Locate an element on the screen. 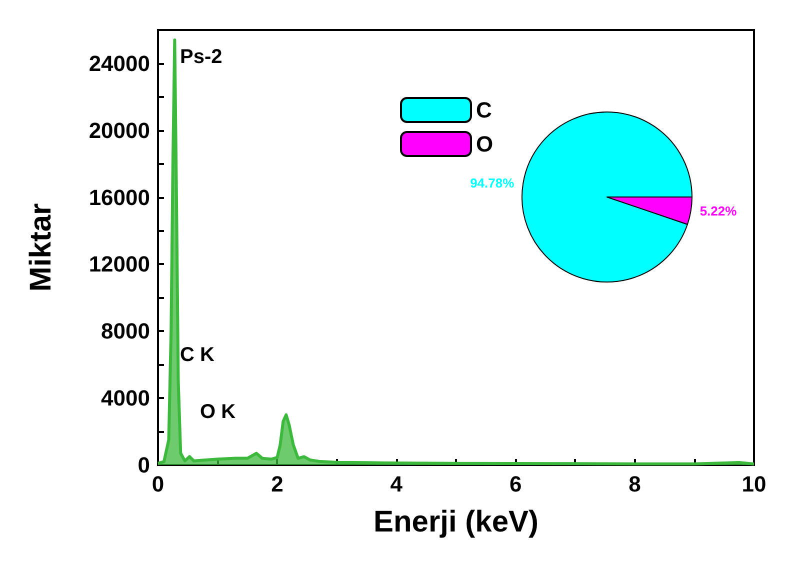 The height and width of the screenshot is (562, 795). y-tick-label: 20000 is located at coordinates (119, 130).